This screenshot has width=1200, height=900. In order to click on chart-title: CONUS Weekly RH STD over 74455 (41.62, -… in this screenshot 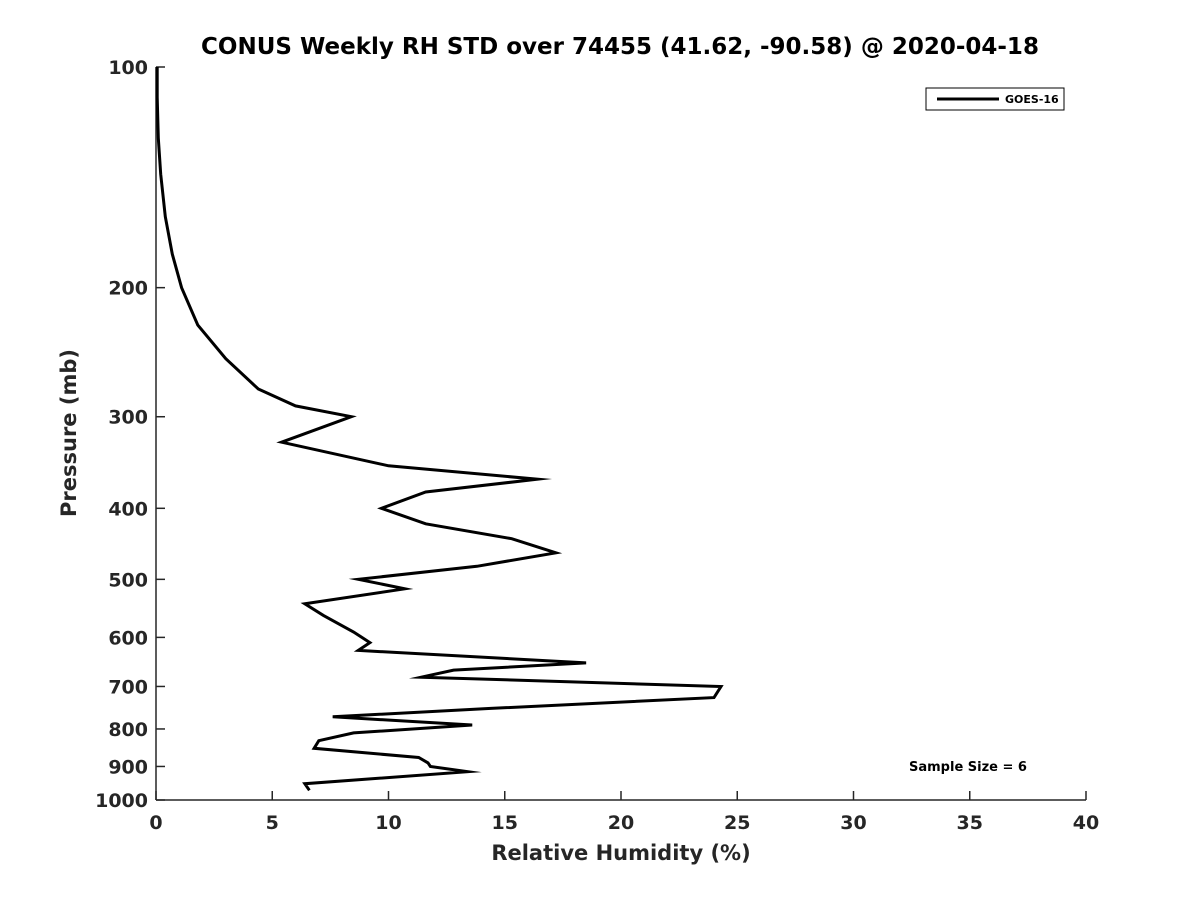, I will do `click(620, 47)`.